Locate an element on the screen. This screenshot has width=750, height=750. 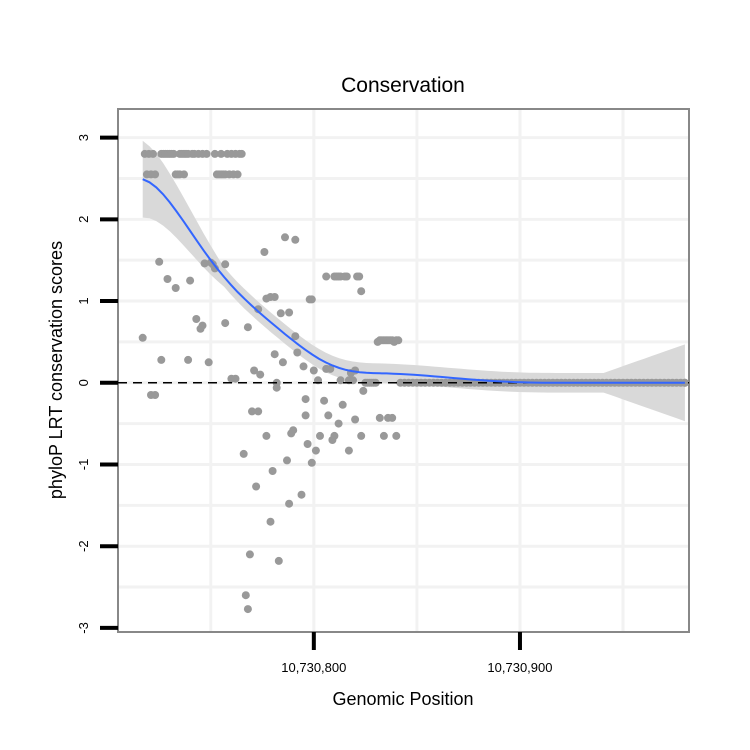
y-tick-label: 1 is located at coordinates (83, 300).